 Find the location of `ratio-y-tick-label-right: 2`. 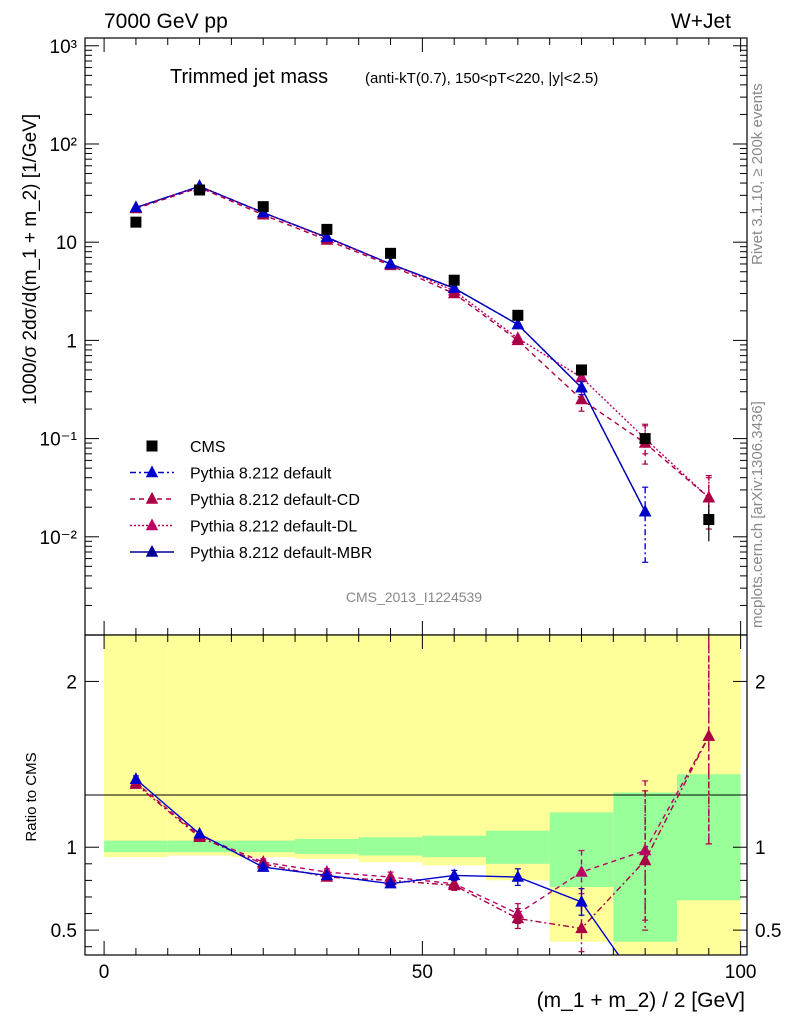

ratio-y-tick-label-right: 2 is located at coordinates (760, 682).